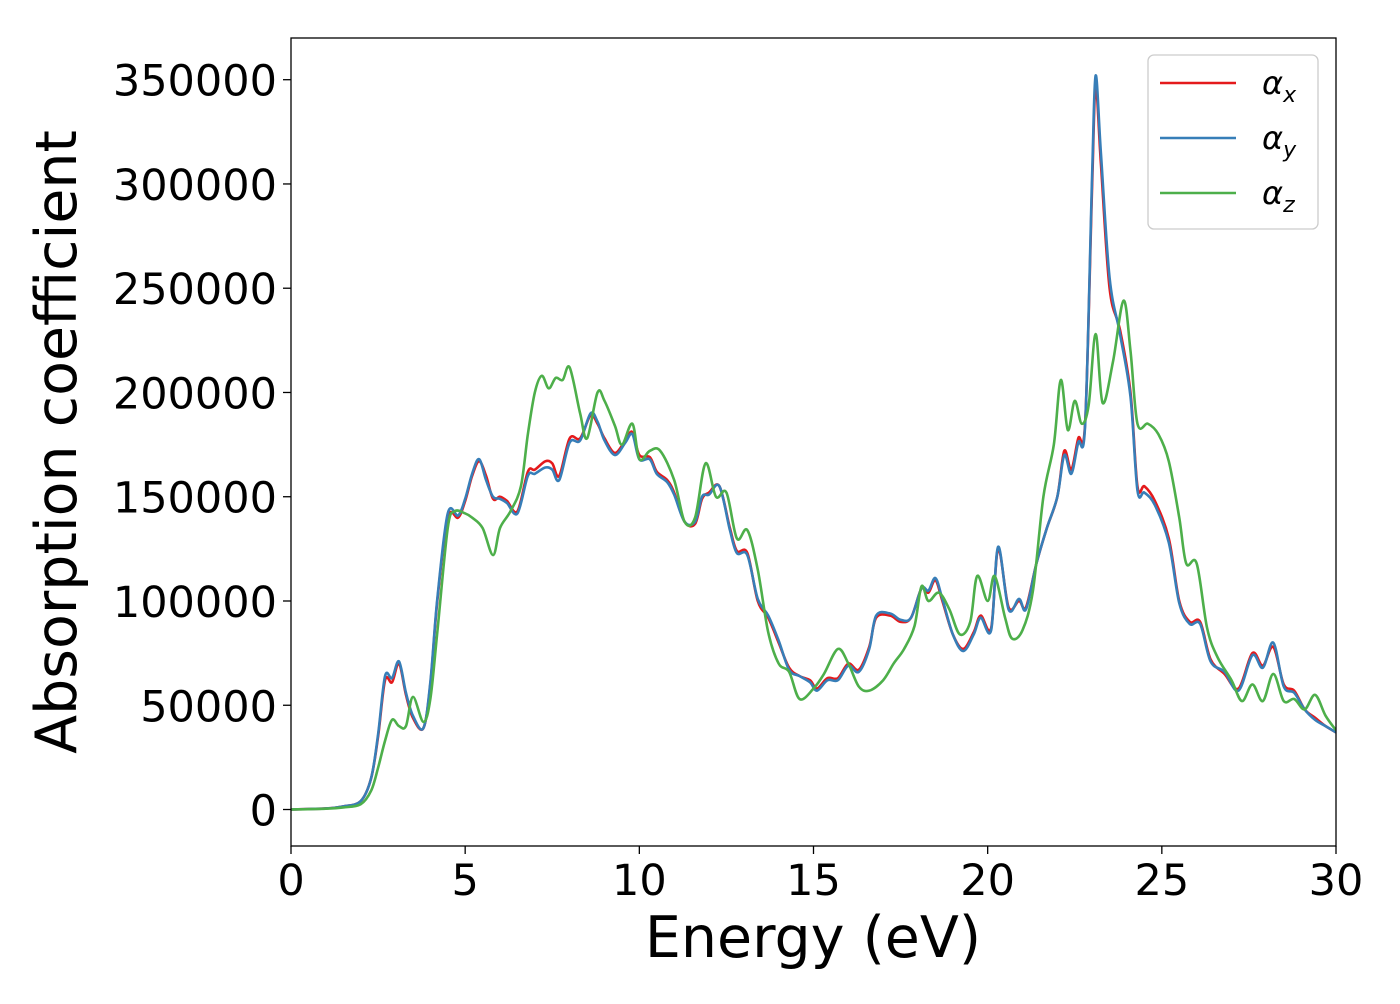 This screenshot has height=1004, width=1400. I want to click on x-axis-ticks: 0 5 10 15 20 25 30, so click(820, 876).